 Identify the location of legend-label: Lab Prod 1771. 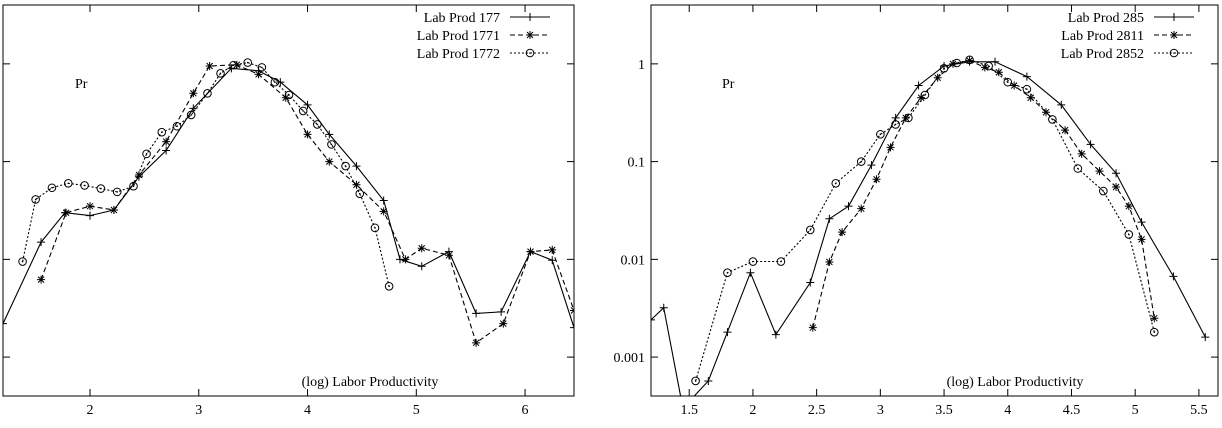
(458, 36).